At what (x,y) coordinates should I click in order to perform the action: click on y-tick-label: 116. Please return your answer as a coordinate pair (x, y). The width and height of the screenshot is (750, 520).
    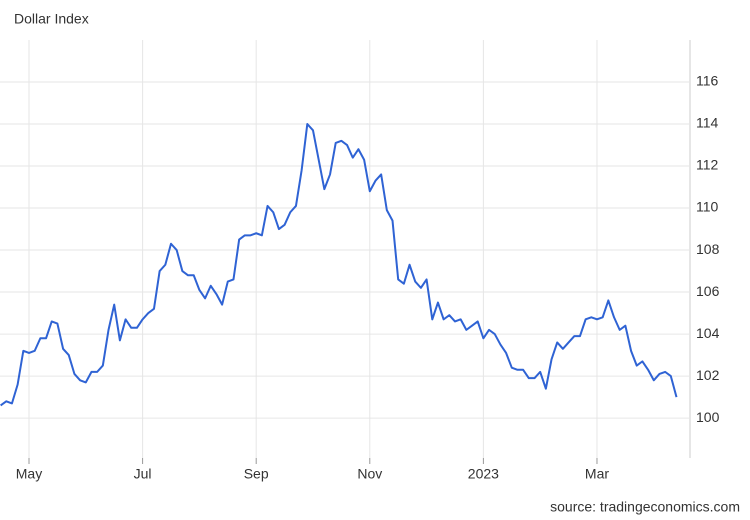
    Looking at the image, I should click on (707, 81).